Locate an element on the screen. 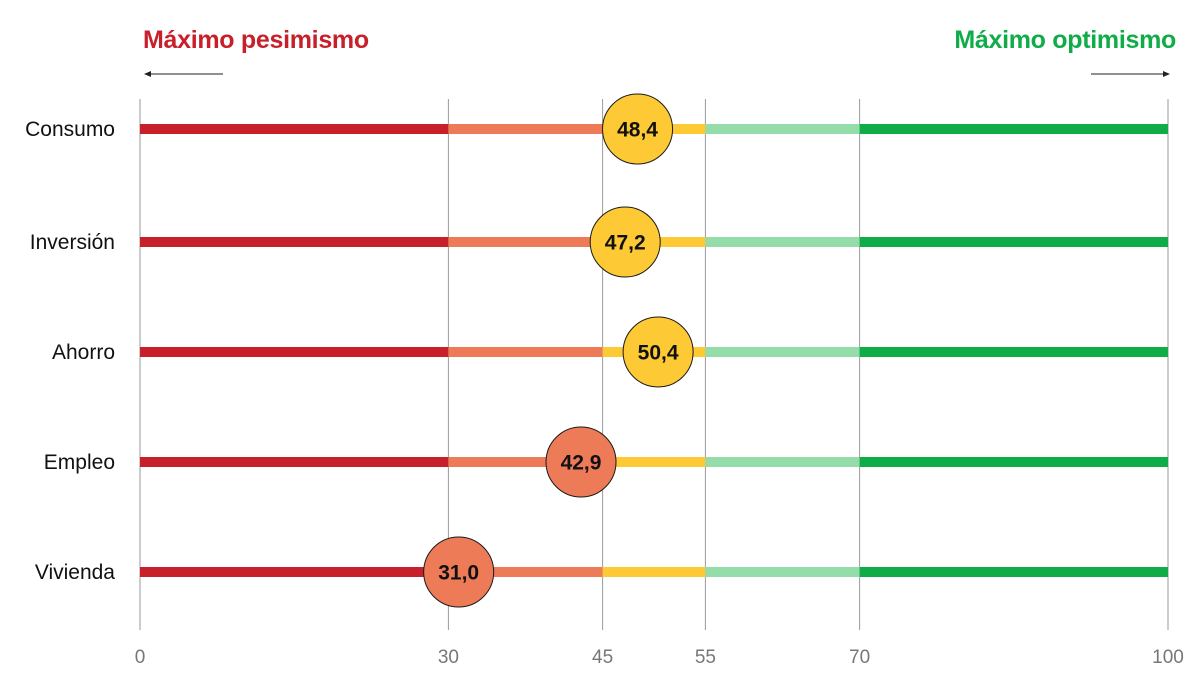 This screenshot has height=675, width=1200. value-label: 48,4 is located at coordinates (637, 130).